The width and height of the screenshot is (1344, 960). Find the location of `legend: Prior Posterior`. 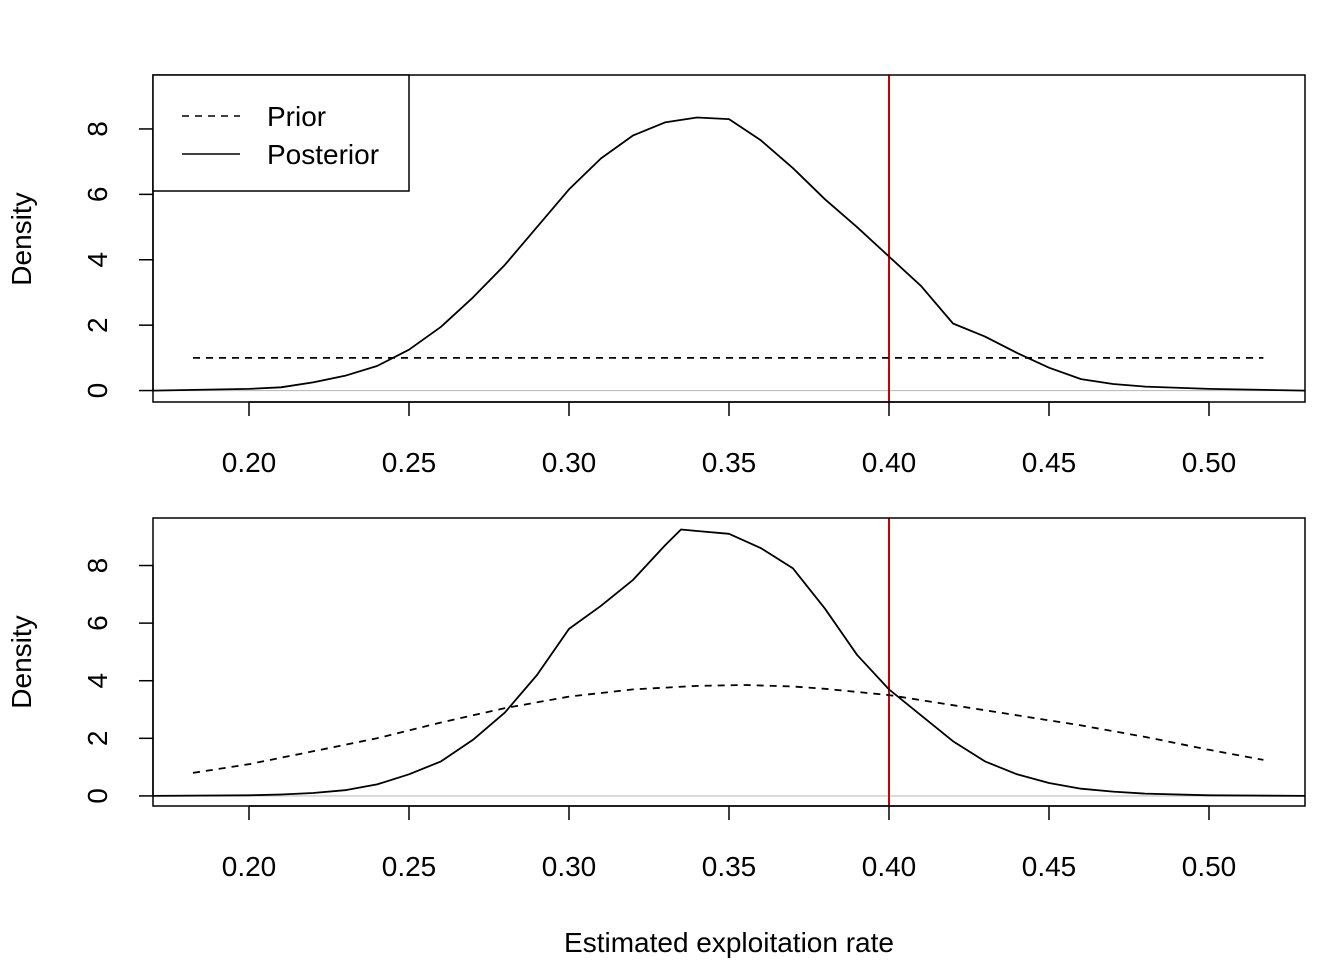

legend: Prior Posterior is located at coordinates (281, 133).